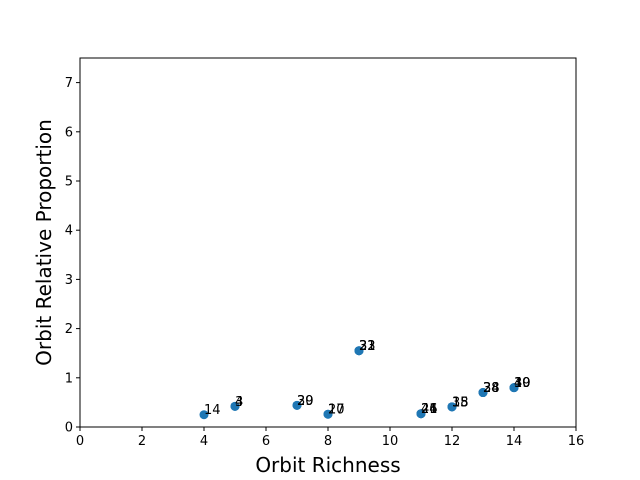 This screenshot has width=640, height=480. I want to click on y-axis-label: Orbit Relative Proportion, so click(44, 242).